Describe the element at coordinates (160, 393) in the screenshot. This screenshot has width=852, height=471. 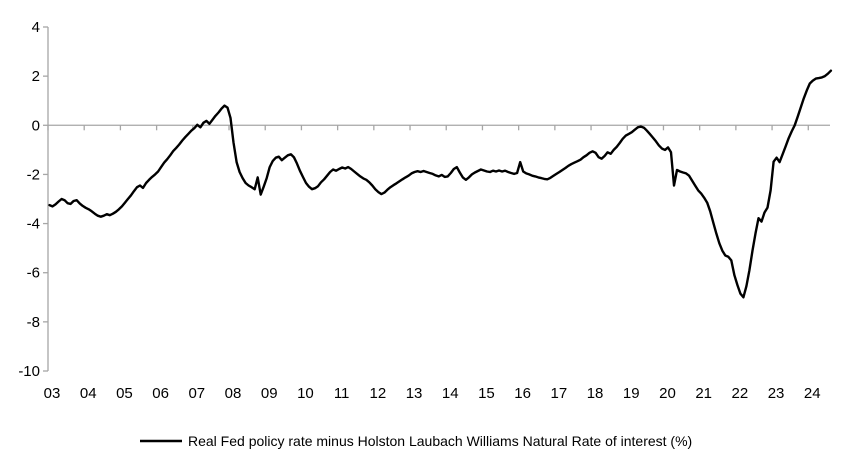
I see `x-tick-label: 06` at that location.